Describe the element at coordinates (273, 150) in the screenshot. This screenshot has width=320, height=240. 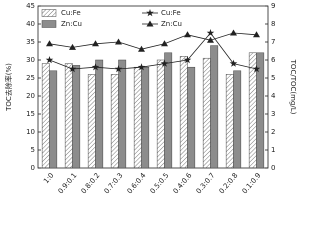
I see `y2-tick-label: 1` at that location.